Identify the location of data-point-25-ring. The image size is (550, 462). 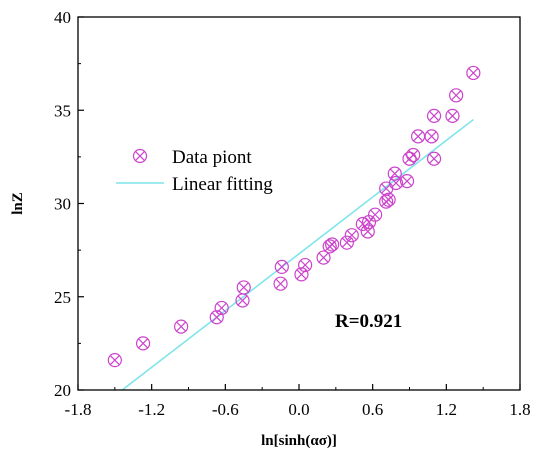
(407, 181).